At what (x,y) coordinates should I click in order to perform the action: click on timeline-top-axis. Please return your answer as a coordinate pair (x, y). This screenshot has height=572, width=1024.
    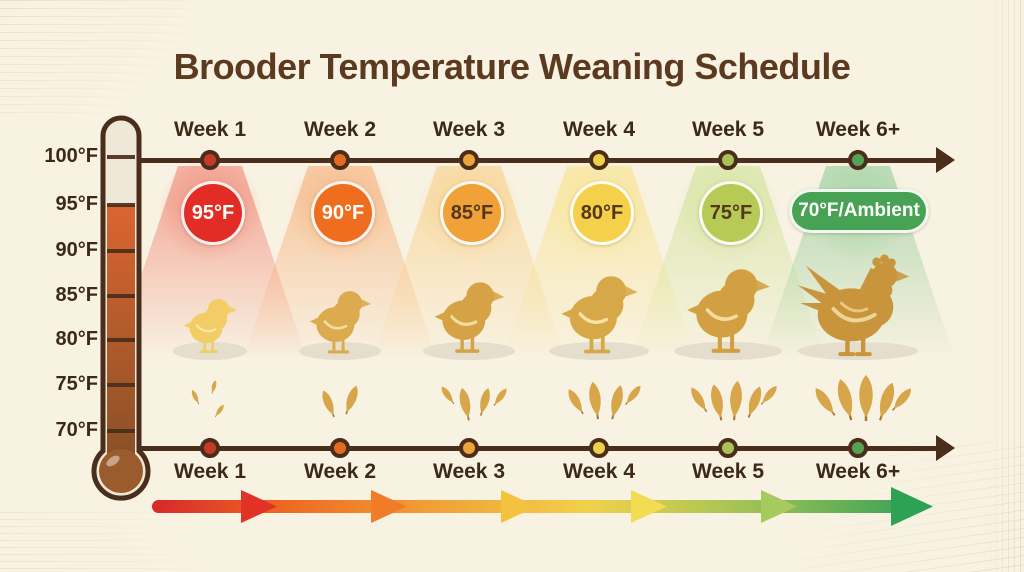
    Looking at the image, I should click on (538, 160).